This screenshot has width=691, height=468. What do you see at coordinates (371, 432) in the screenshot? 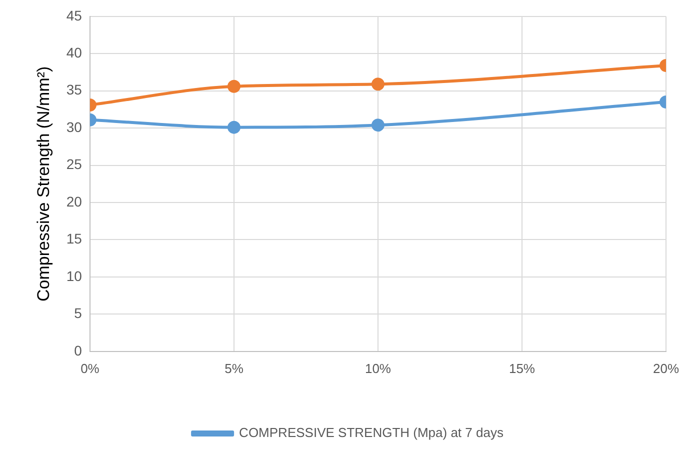
I see `legend-label: COMPRESSIVE STRENGTH (Mpa) at 7 days` at bounding box center [371, 432].